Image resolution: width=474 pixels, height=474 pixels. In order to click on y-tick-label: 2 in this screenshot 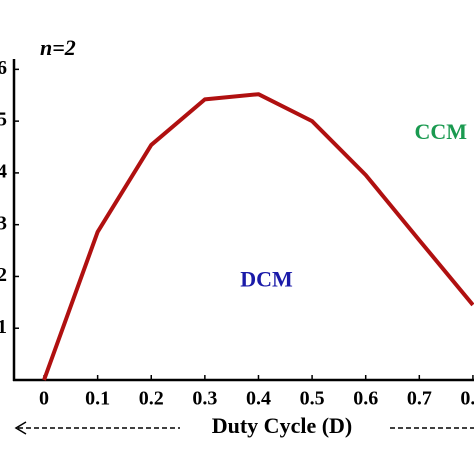, I will do `click(3, 275)`.